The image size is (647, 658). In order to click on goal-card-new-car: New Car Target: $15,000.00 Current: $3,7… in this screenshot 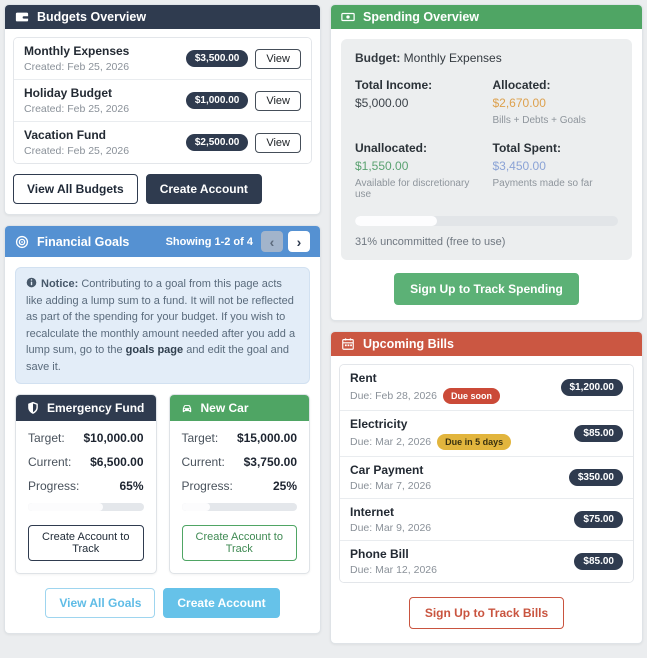, I will do `click(239, 484)`.